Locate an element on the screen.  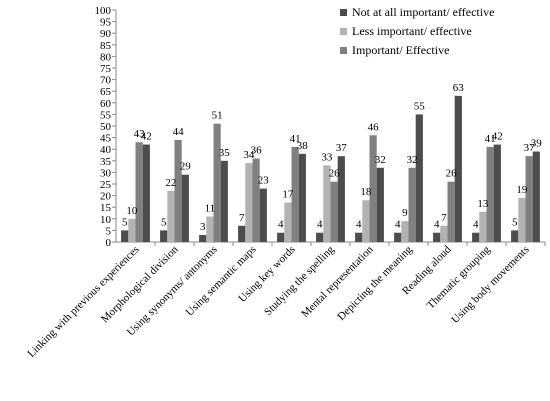
y-tick-label: 45 is located at coordinates (106, 139).